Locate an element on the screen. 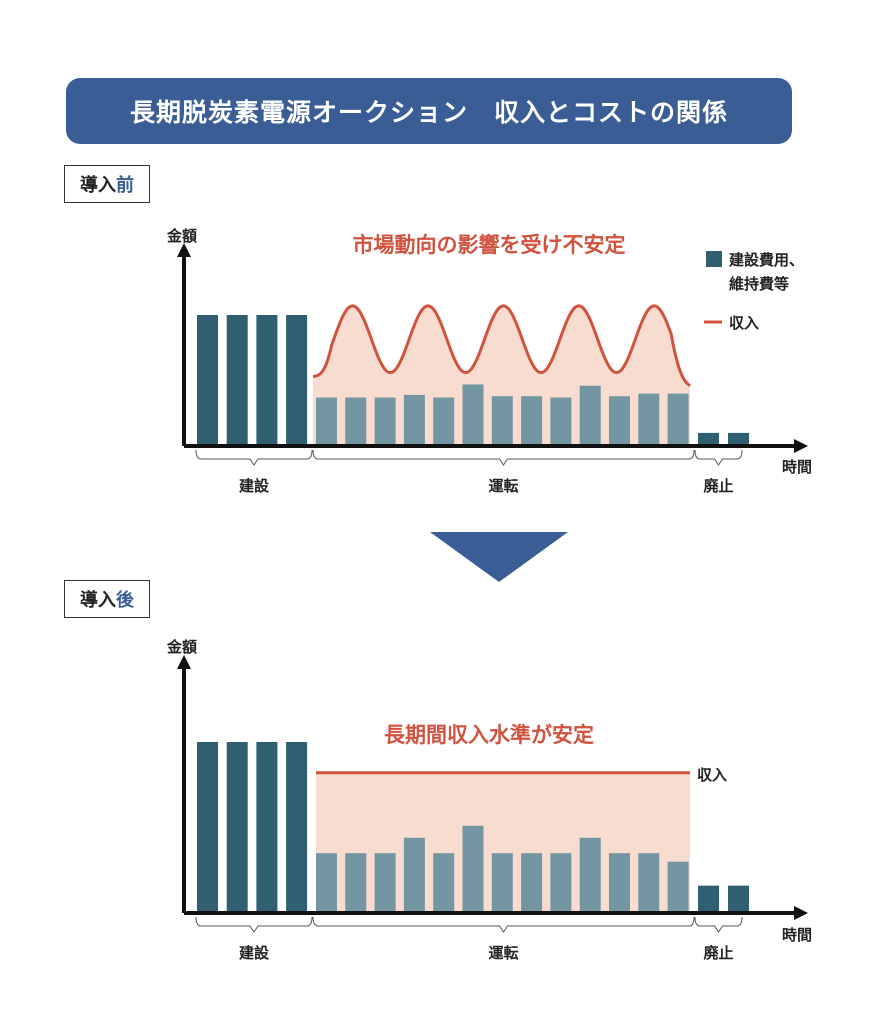 This screenshot has width=879, height=1024. title: 長期脱炭素電源オークション 収入とコストの関係 is located at coordinates (428, 112).